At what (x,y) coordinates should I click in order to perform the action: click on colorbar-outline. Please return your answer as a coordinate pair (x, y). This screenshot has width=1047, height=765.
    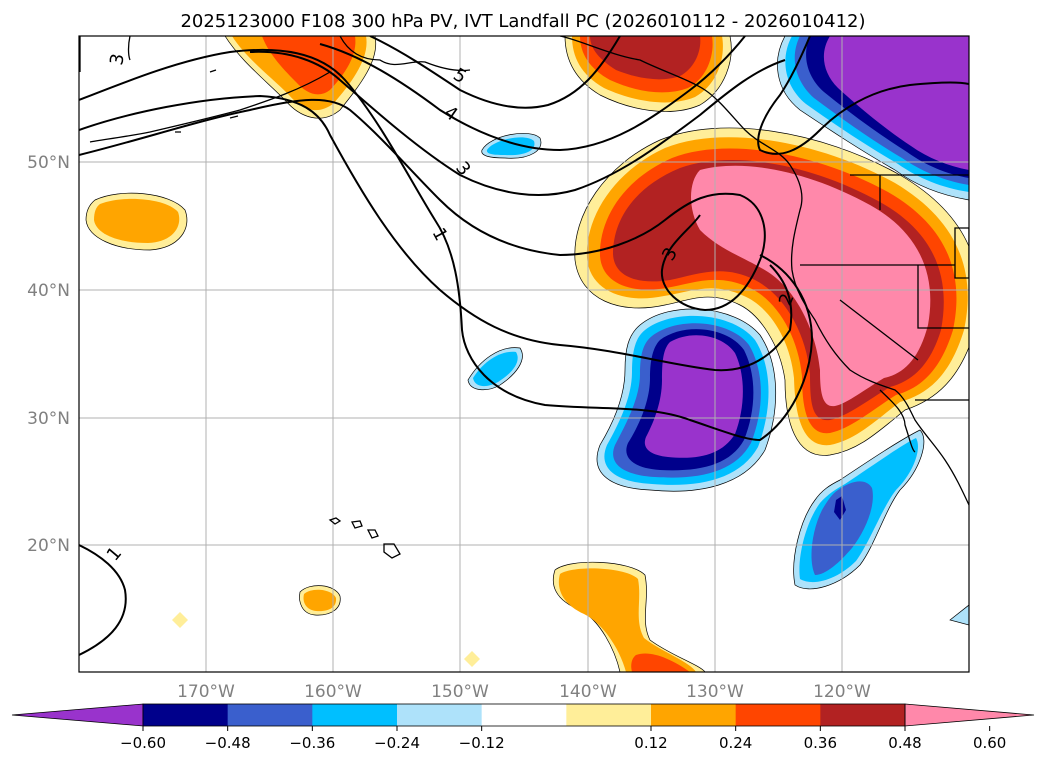
    Looking at the image, I should click on (524, 715).